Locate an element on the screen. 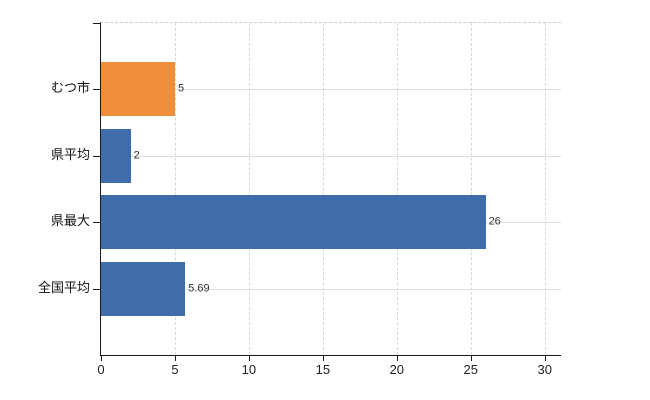  x-axis-tick-label: 10 is located at coordinates (249, 369).